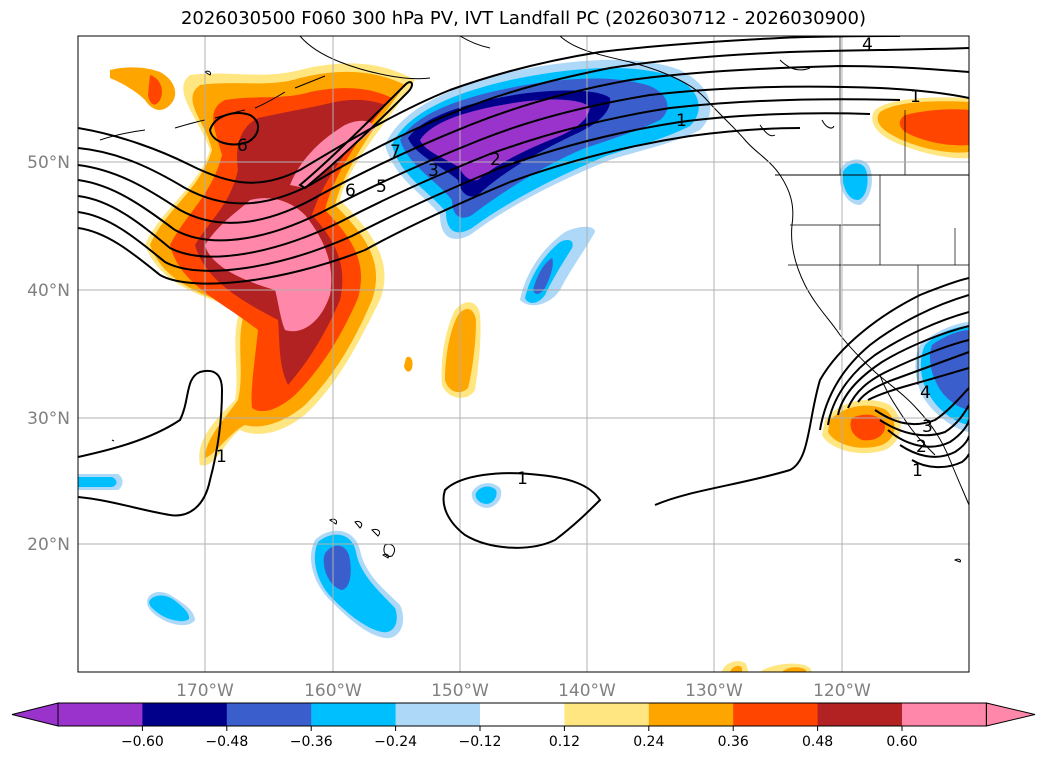 The image size is (1047, 765). Describe the element at coordinates (934, 127) in the screenshot. I see `shading-pv-canada-blob-red` at that location.